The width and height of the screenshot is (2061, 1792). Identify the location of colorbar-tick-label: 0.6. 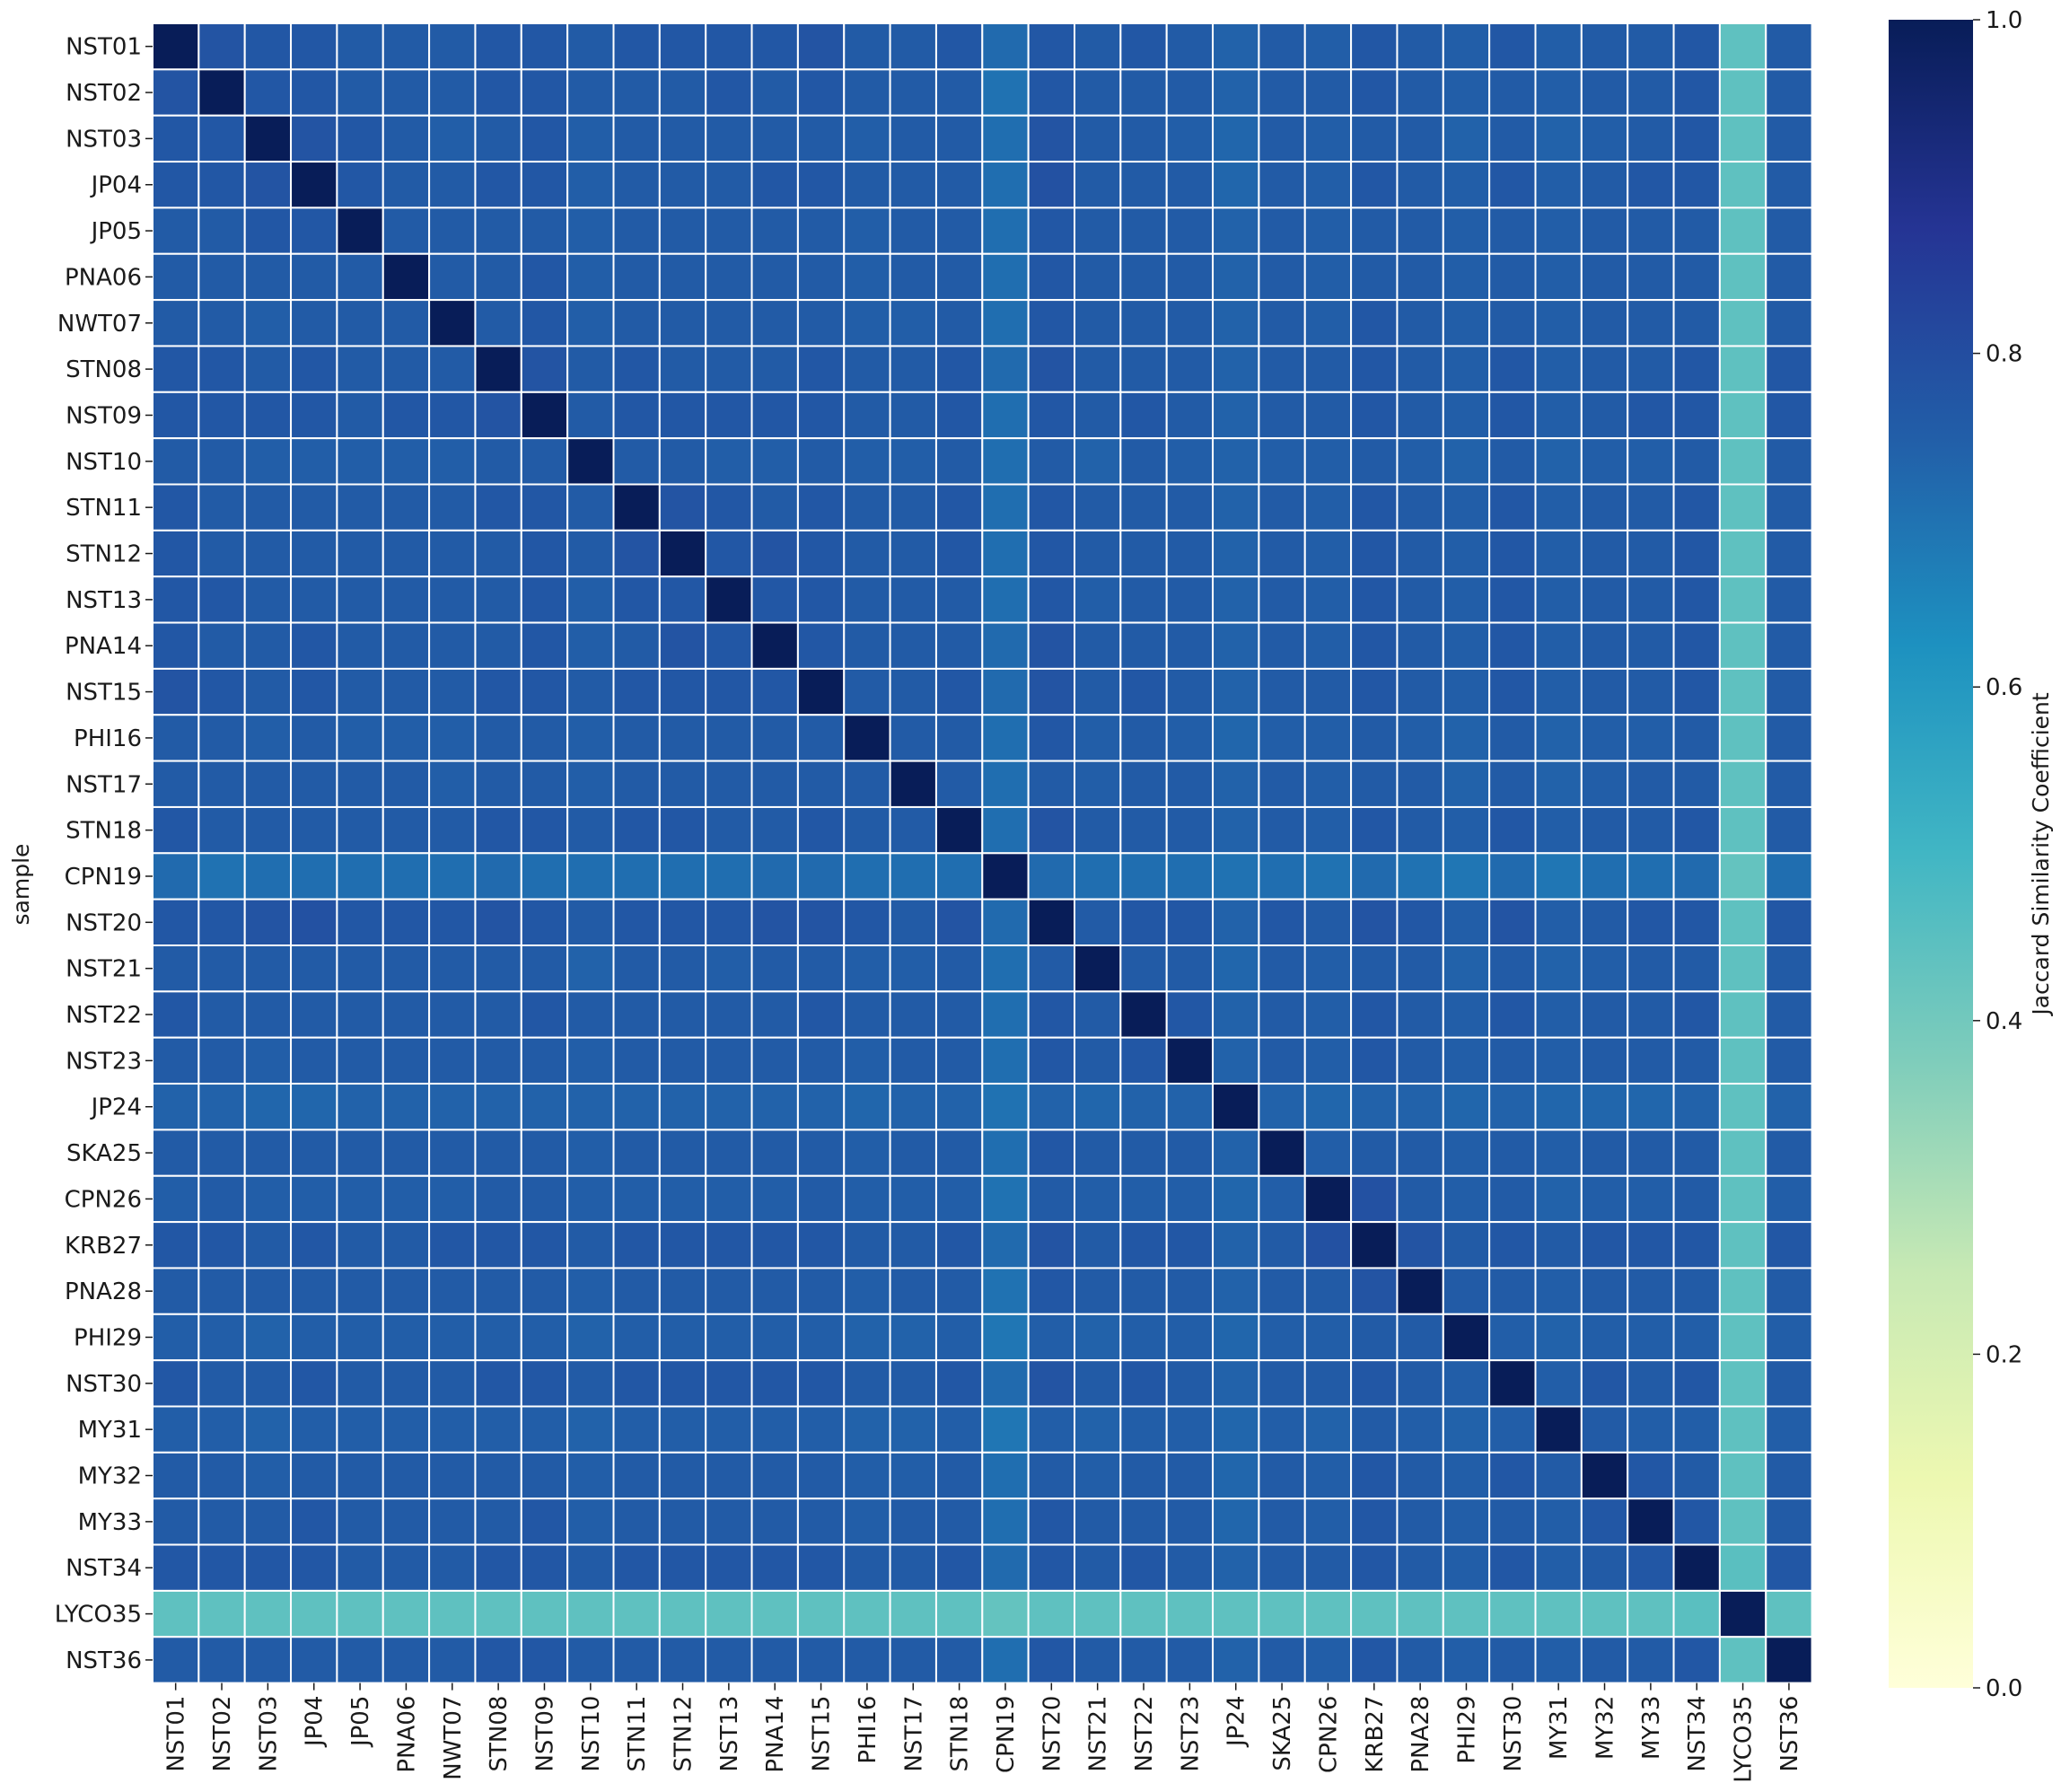
(2004, 687).